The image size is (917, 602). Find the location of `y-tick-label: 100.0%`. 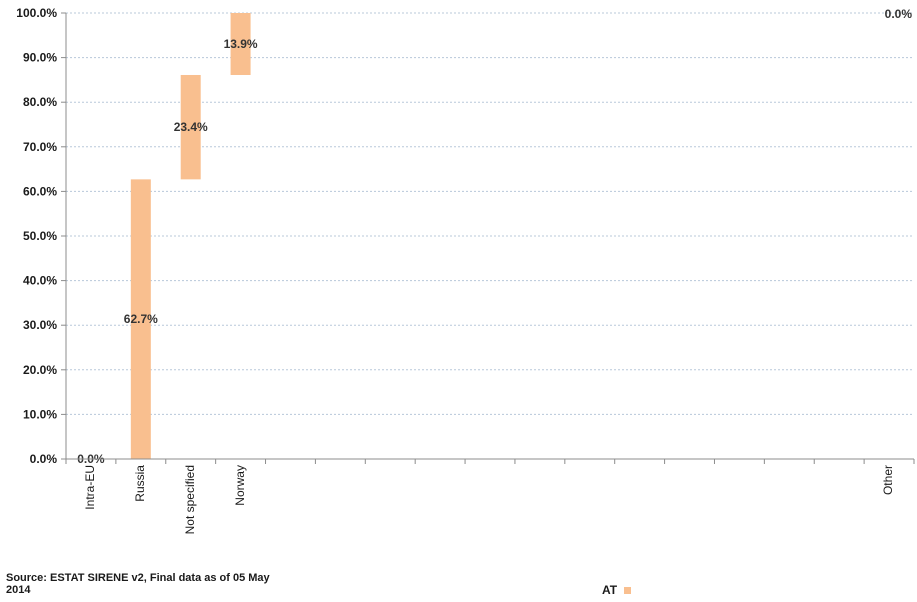

y-tick-label: 100.0% is located at coordinates (36, 13).